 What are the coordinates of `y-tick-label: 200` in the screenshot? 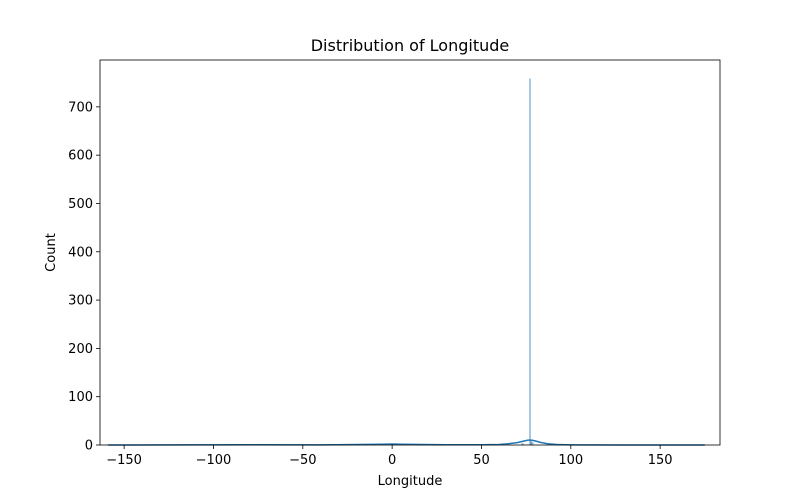 It's located at (80, 349).